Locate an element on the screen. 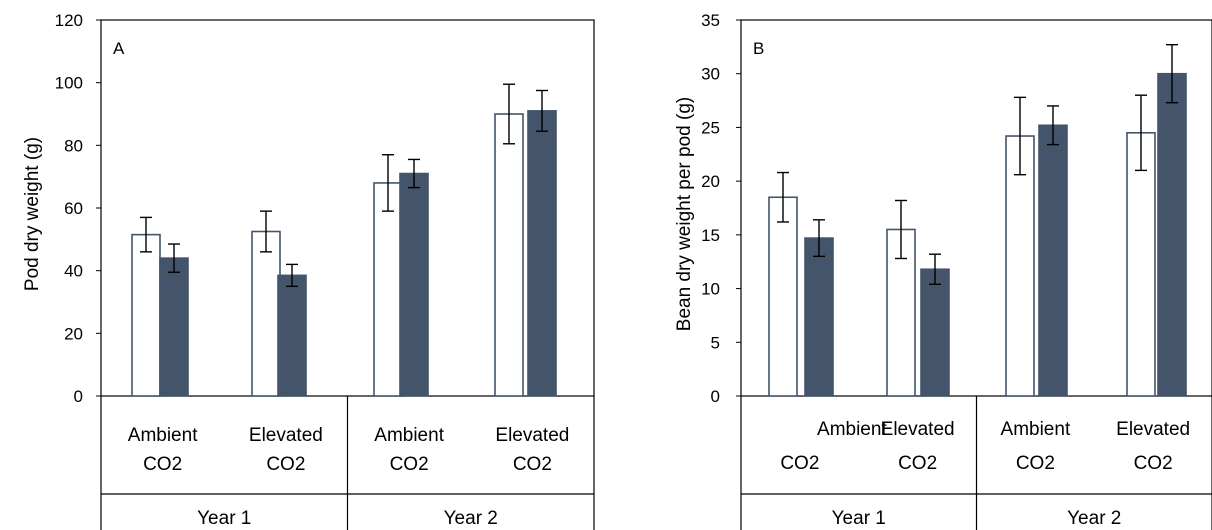 Image resolution: width=1212 pixels, height=530 pixels. y-axis-title: Bean dry weight per pod (g) is located at coordinates (684, 214).